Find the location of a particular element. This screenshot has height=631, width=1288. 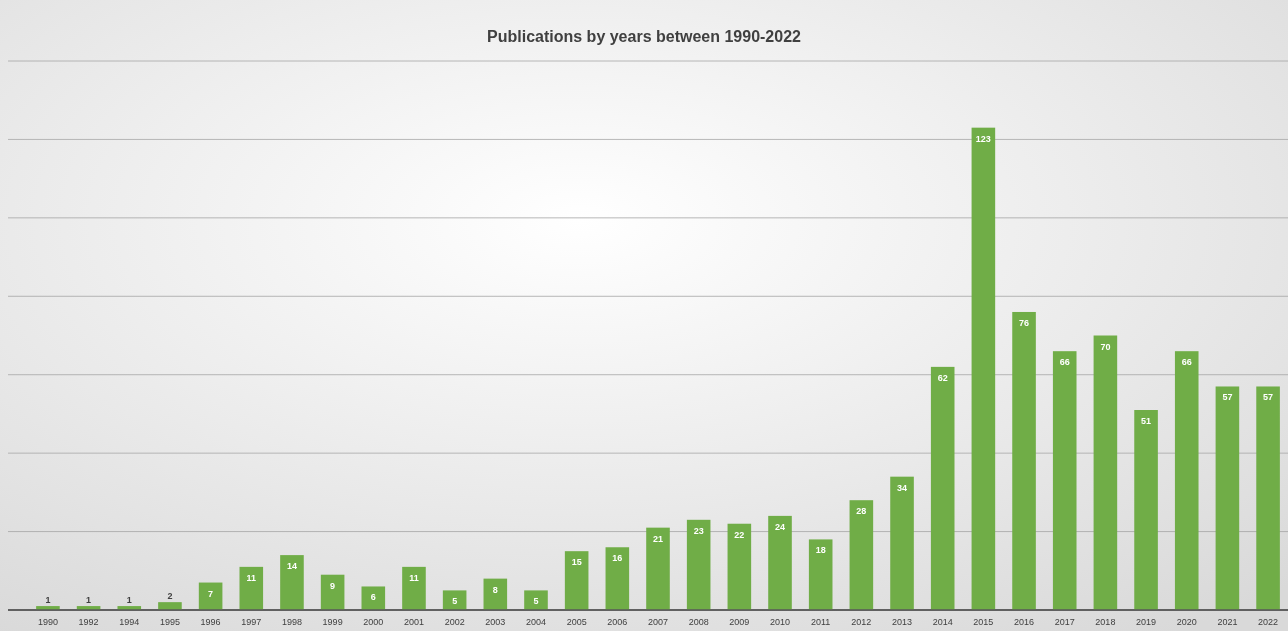

x-tick-label: 2021 is located at coordinates (1227, 622).